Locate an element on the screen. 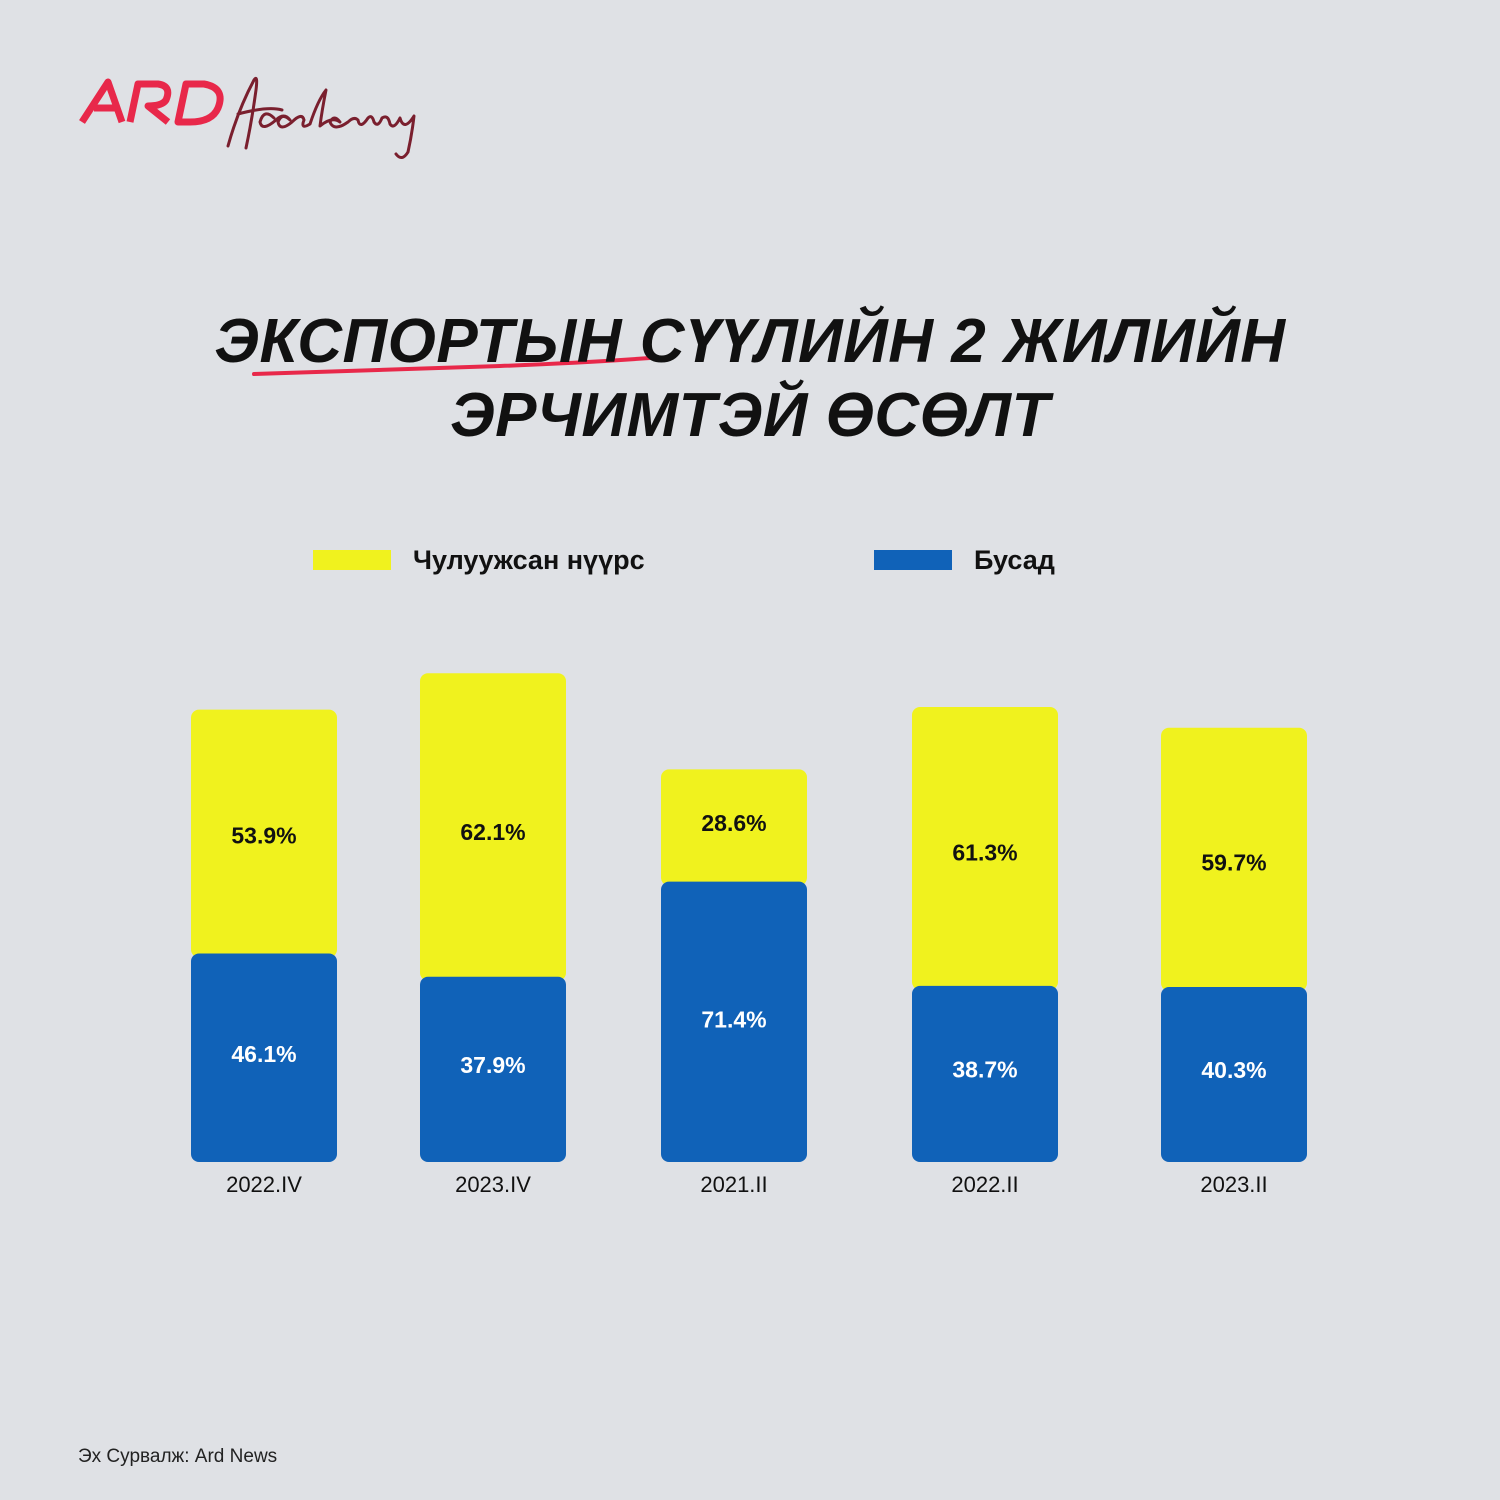 The width and height of the screenshot is (1500, 1500). data-label-other: 71.4% is located at coordinates (733, 1019).